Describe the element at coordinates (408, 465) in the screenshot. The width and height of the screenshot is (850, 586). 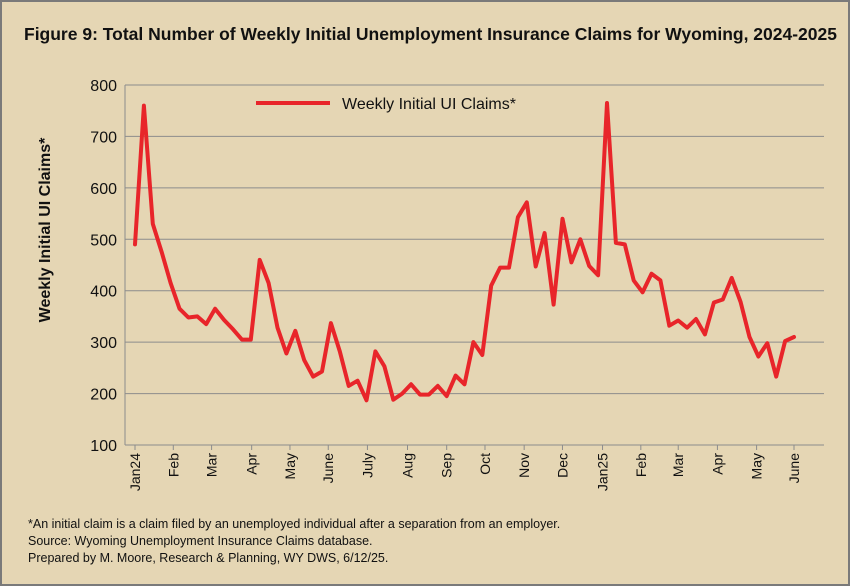
I see `x-tick-label: Aug` at that location.